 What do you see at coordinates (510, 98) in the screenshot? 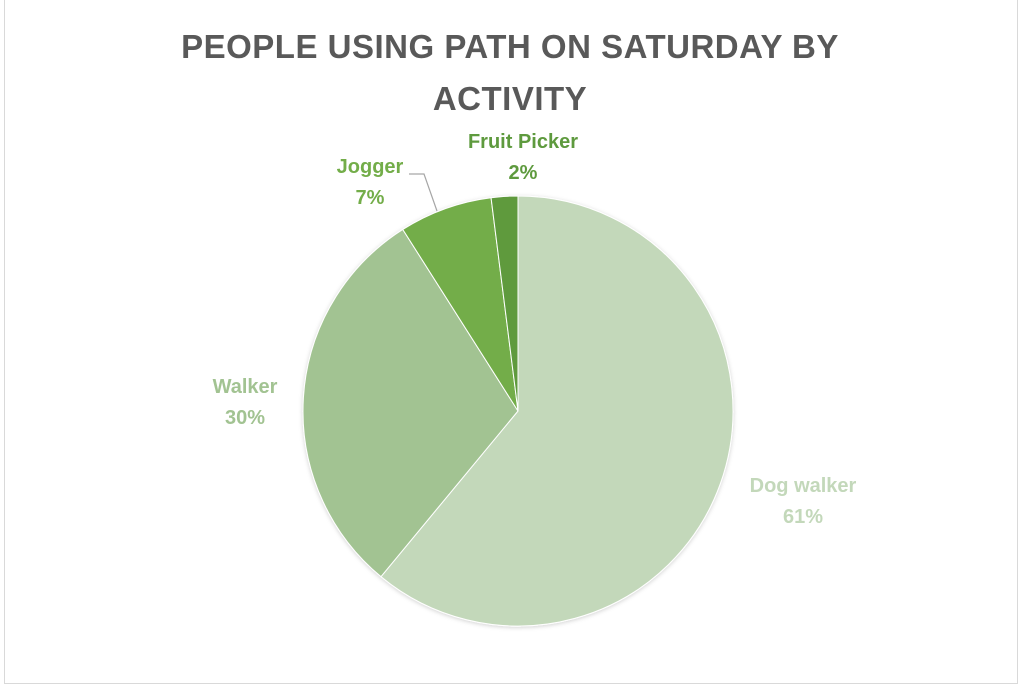
I see `chart-title-line-2: ACTIVITY` at bounding box center [510, 98].